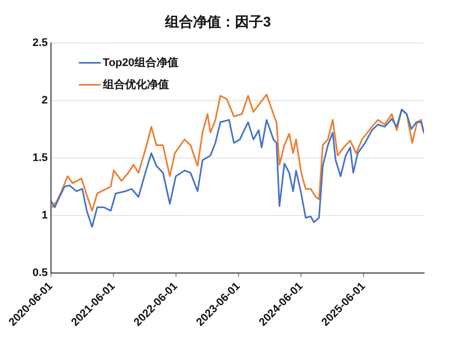 This screenshot has width=450, height=340. Describe the element at coordinates (140, 62) in the screenshot. I see `legend-label: Top20组合净值` at that location.